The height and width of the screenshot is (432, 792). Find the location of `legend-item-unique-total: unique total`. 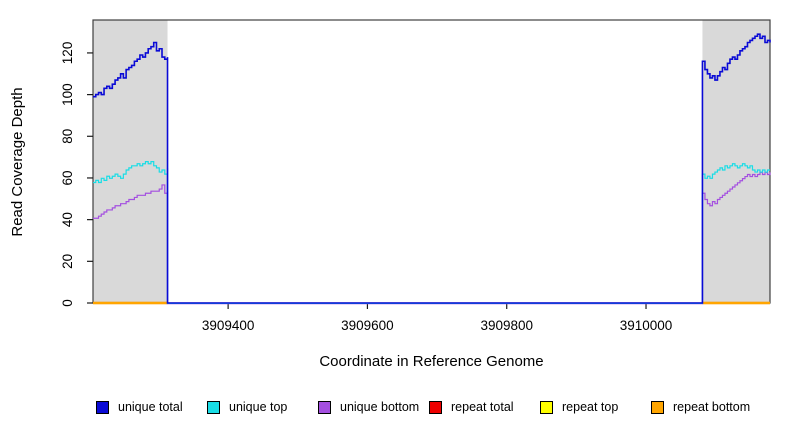

legend-item-unique-total: unique total is located at coordinates (139, 407).